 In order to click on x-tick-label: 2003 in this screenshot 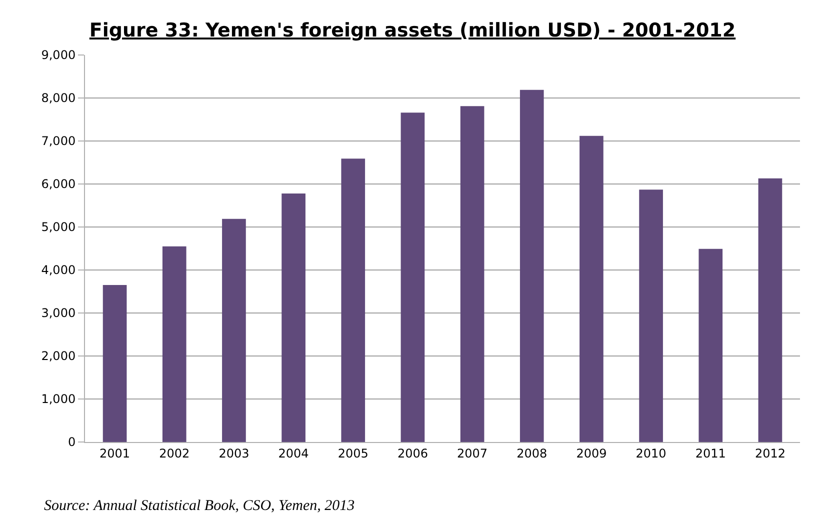, I will do `click(234, 453)`.